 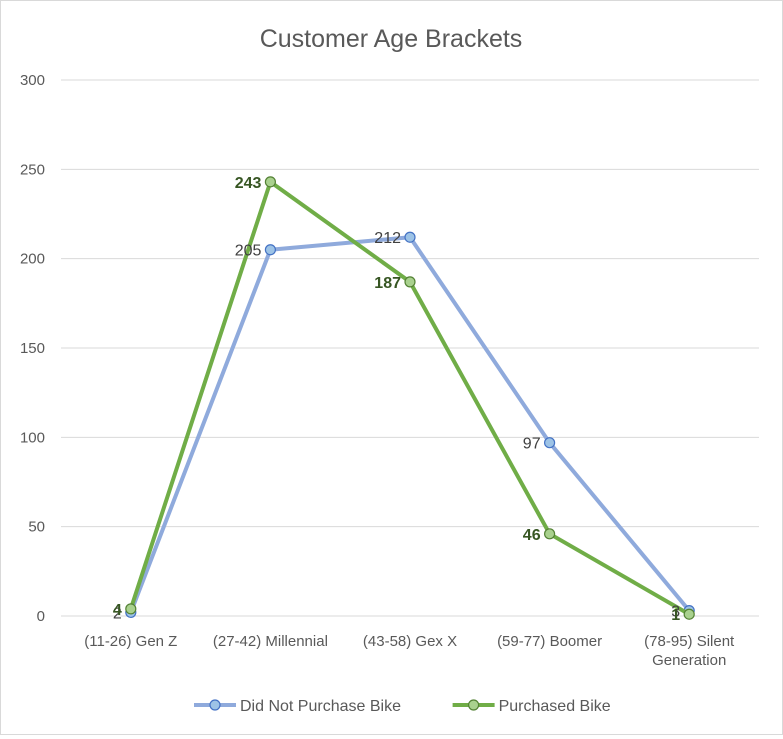 I want to click on data-label: 4, so click(x=117, y=610).